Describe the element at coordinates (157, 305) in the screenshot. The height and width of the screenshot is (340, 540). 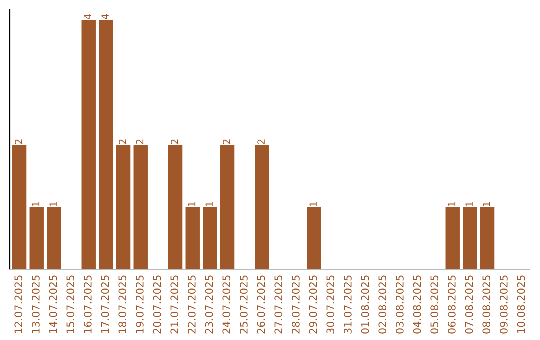
I see `x-tick-label: 20.07.2025` at that location.